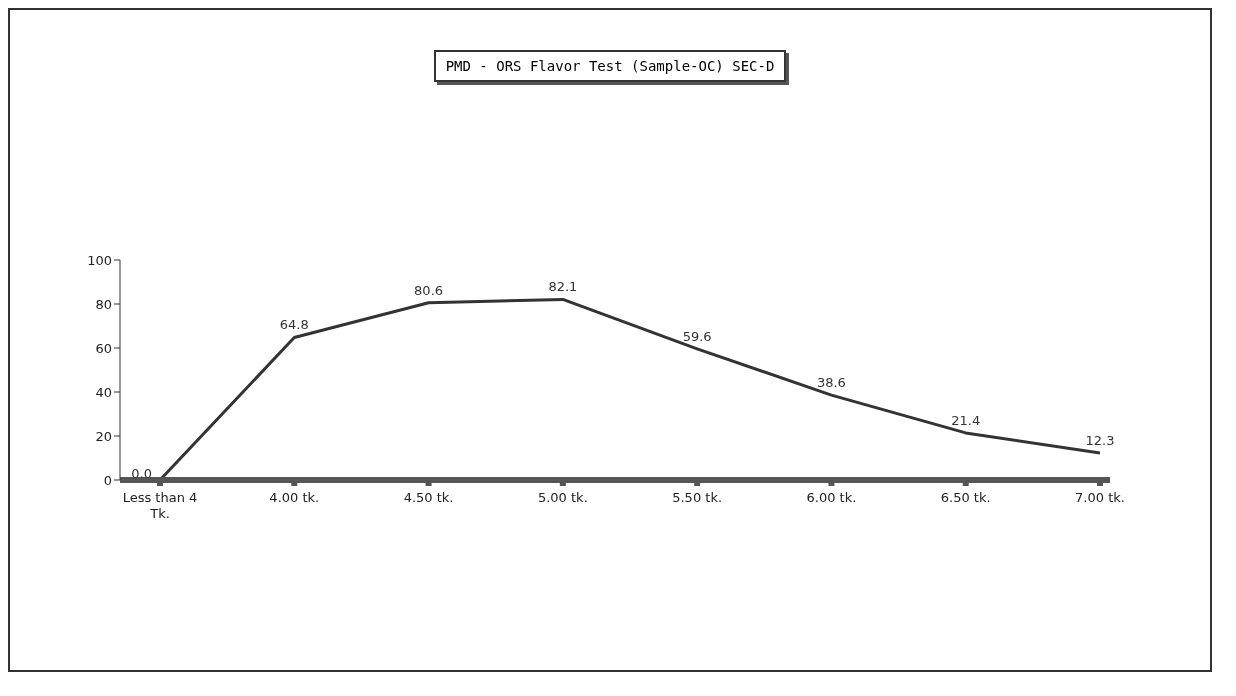  I want to click on data-label: 59.6, so click(697, 336).